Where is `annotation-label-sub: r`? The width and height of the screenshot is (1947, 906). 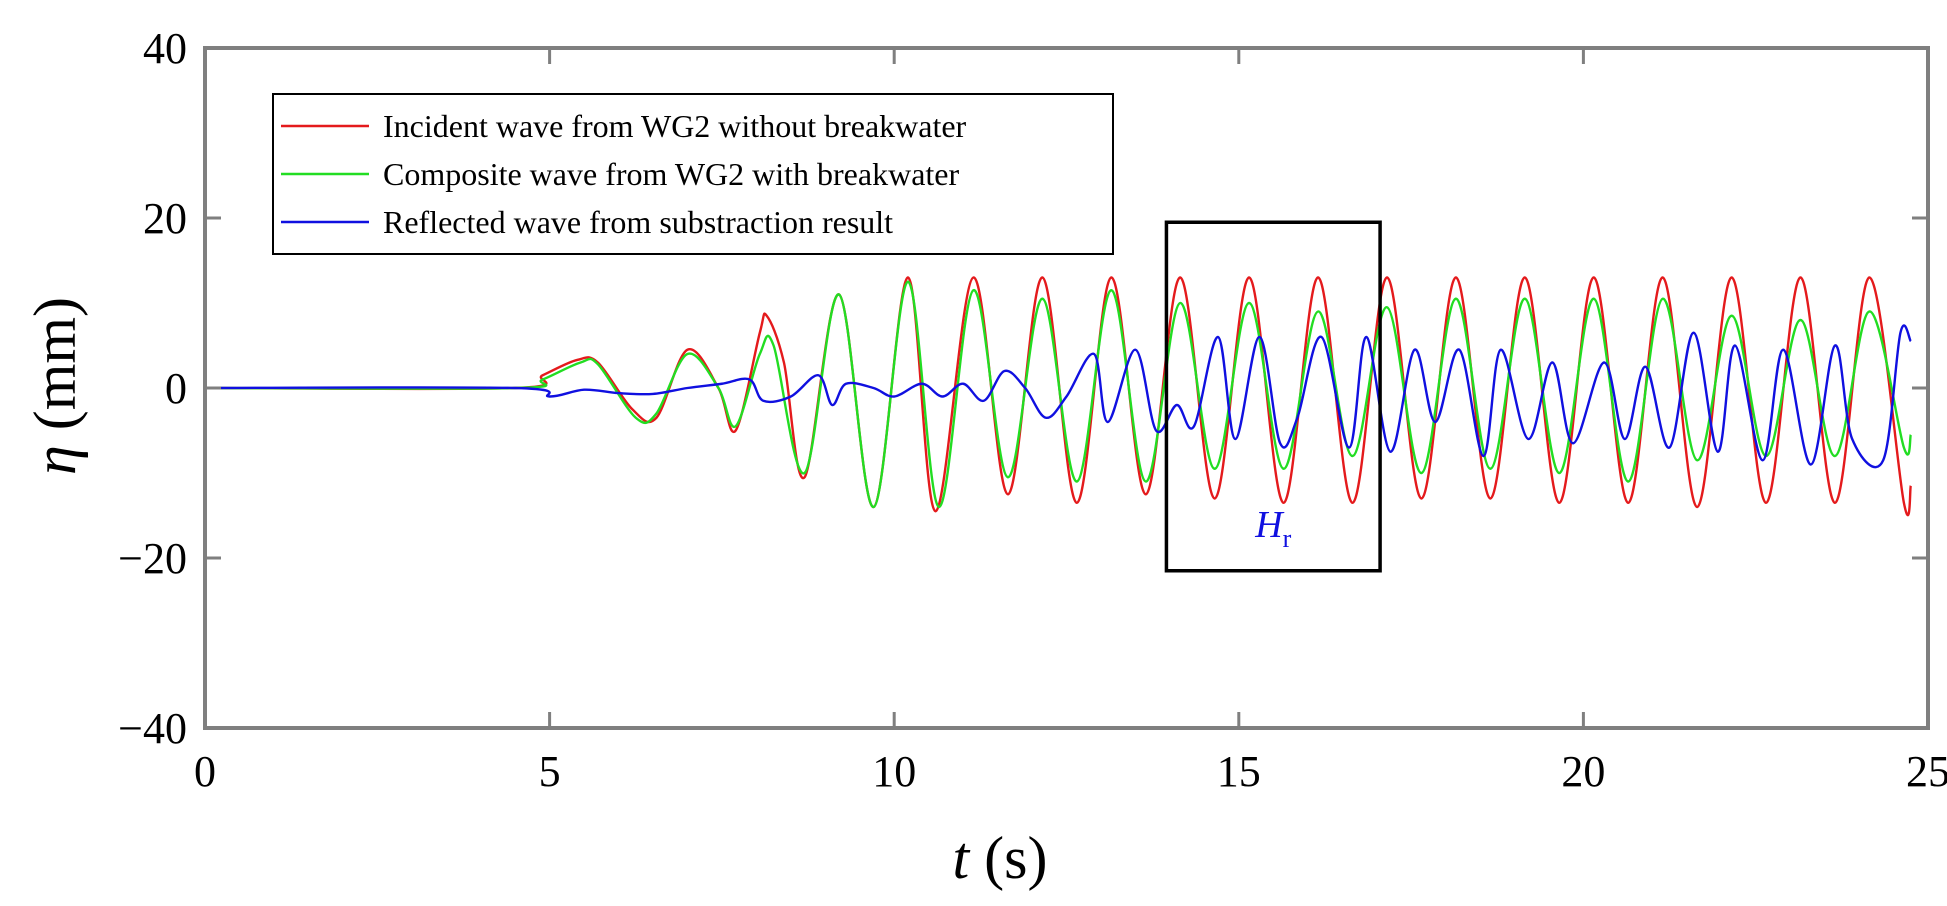
annotation-label-sub: r is located at coordinates (1287, 538).